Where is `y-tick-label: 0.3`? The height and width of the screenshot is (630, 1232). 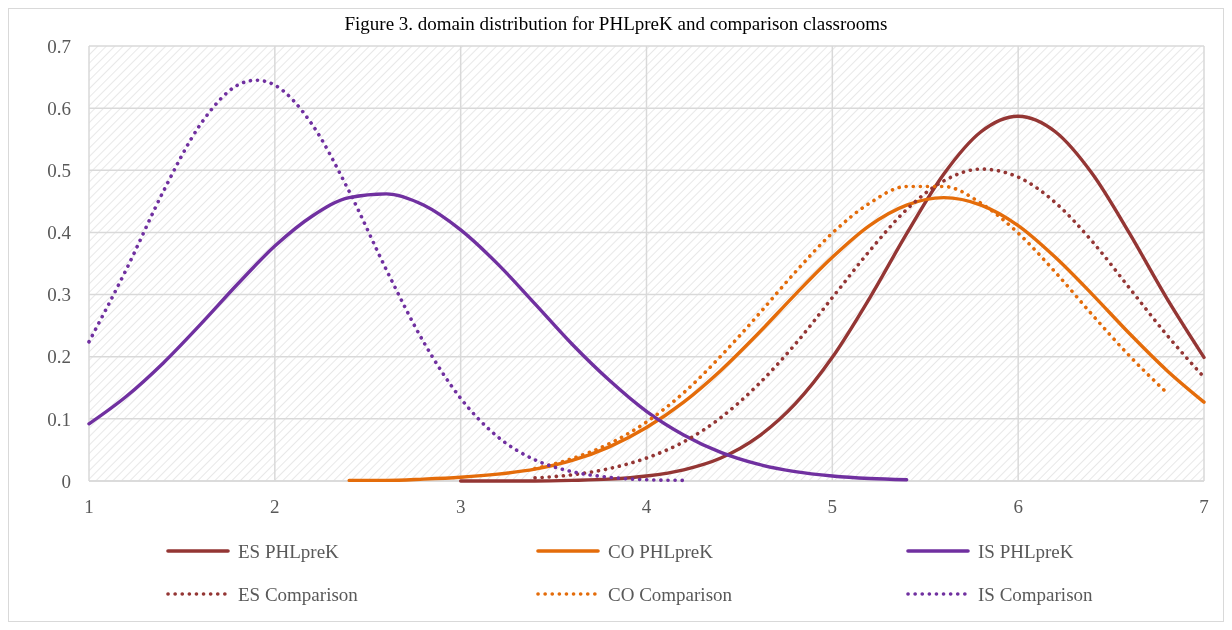
y-tick-label: 0.3 is located at coordinates (59, 295).